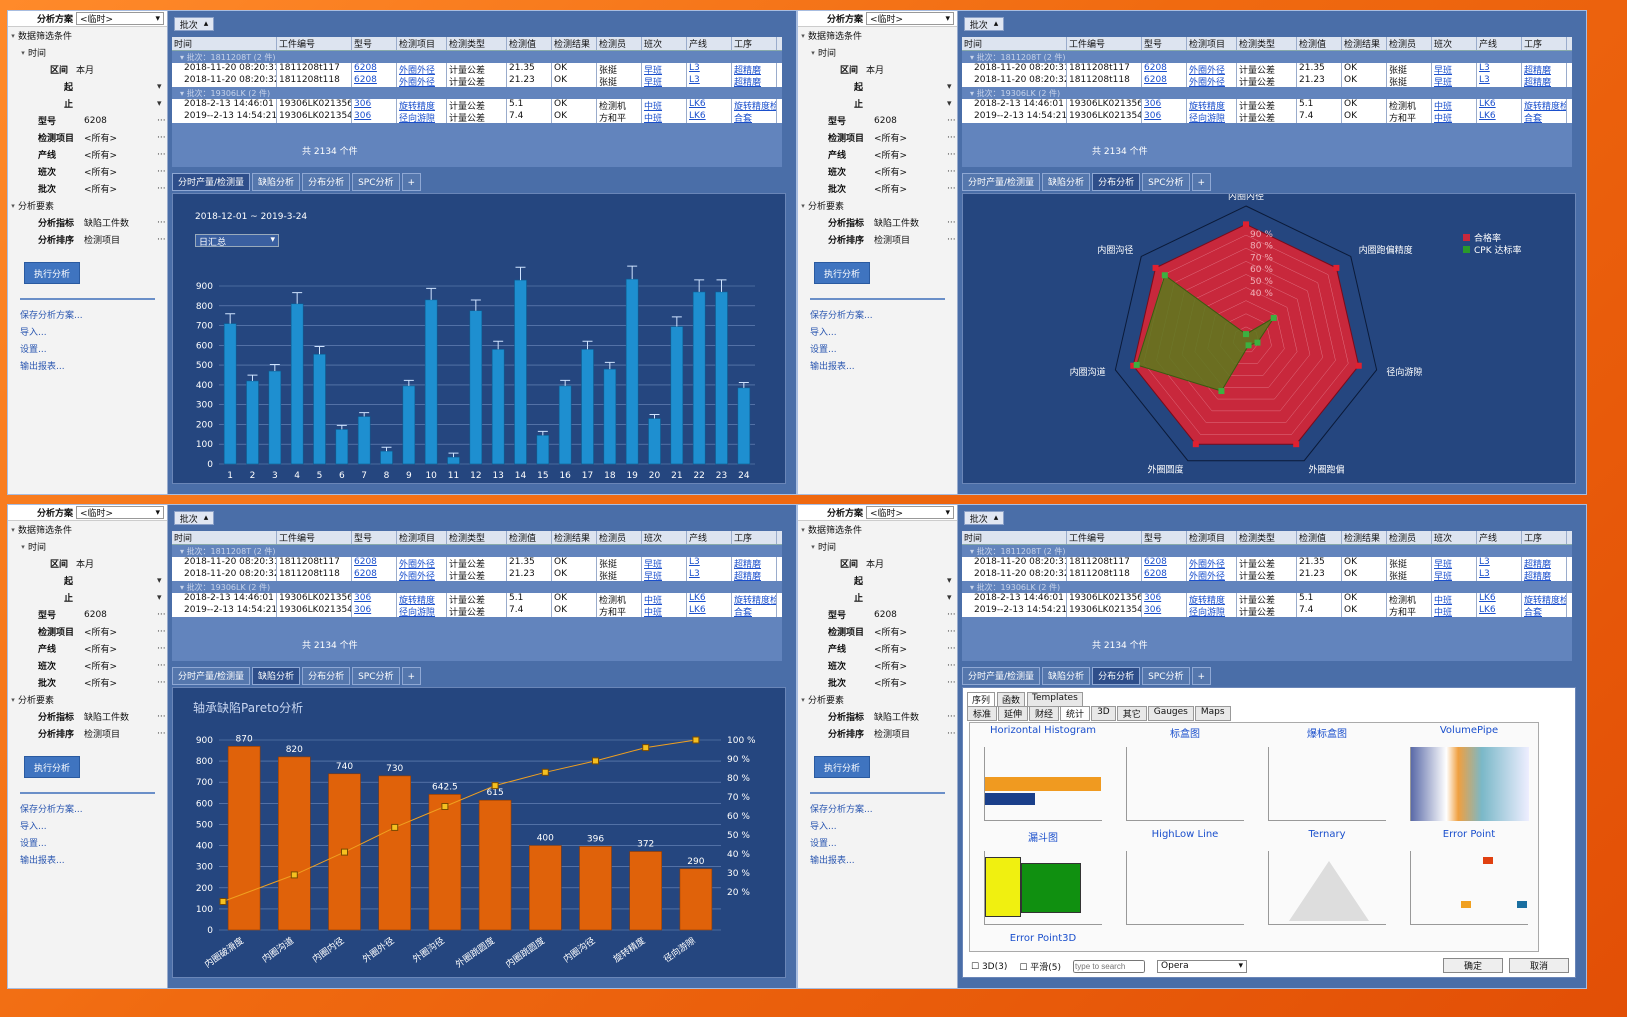  What do you see at coordinates (477, 43) in the screenshot?
I see `column-header: 检测类型` at bounding box center [477, 43].